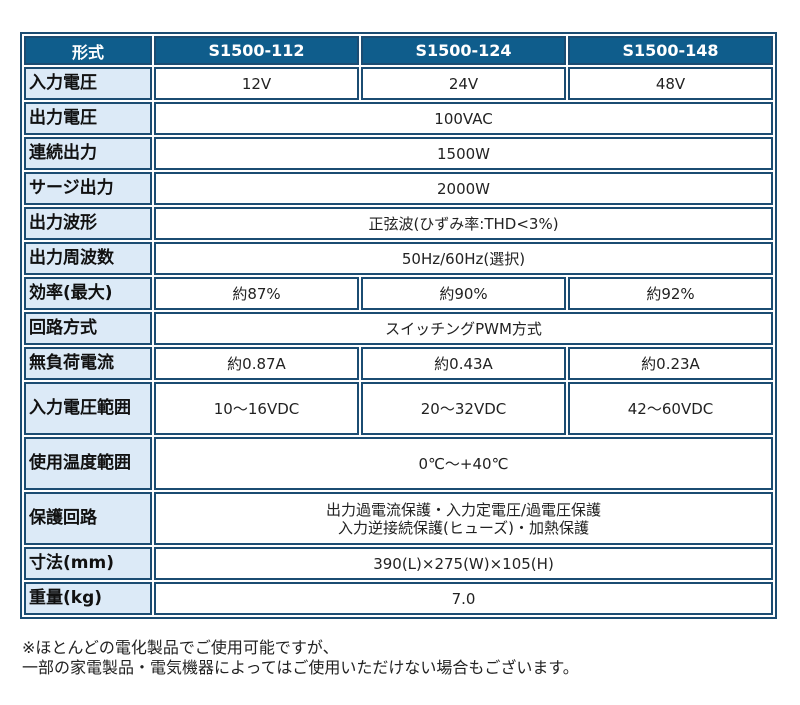  I want to click on value-cell: 1500W, so click(463, 153).